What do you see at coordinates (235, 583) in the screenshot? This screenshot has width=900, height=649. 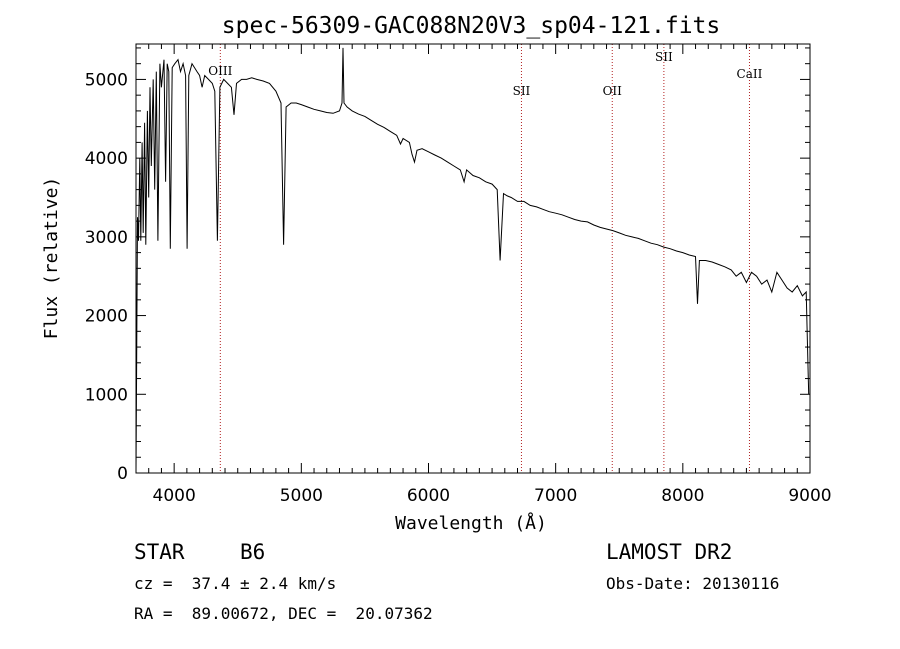 I see `redshift-velocity: cz = 37.4 ± 2.4 km/s` at bounding box center [235, 583].